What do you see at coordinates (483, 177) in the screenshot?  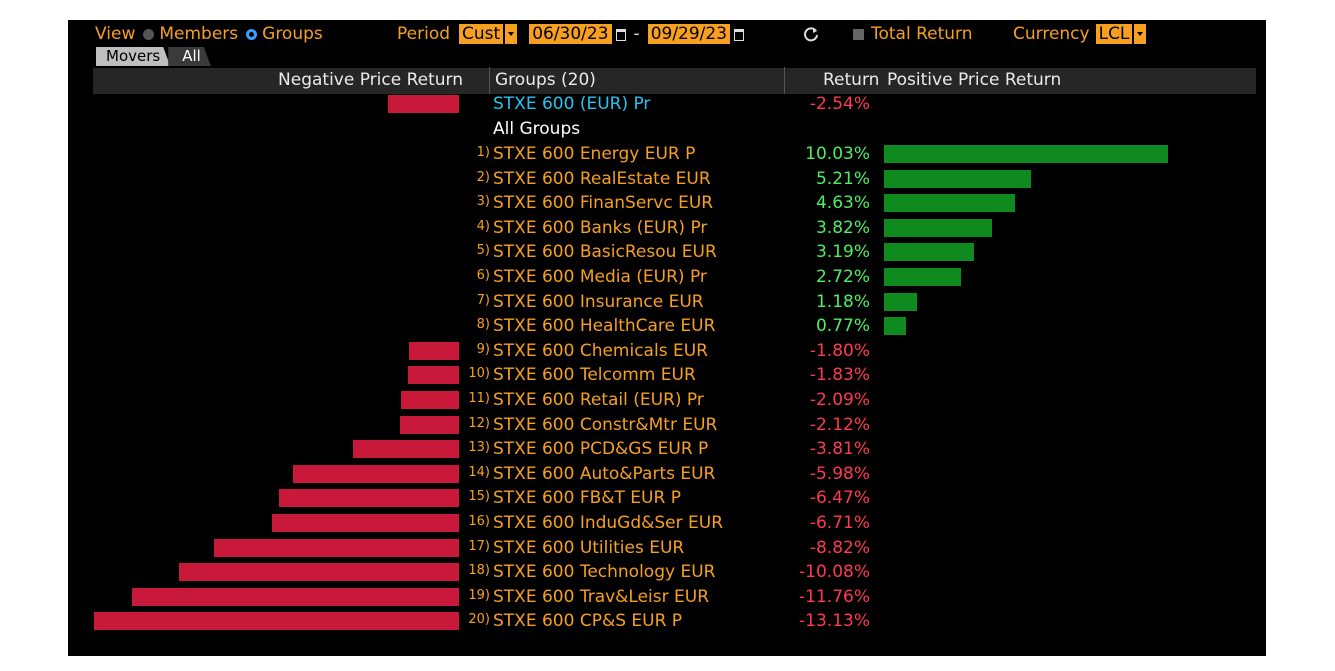 I see `row-number: 2)` at bounding box center [483, 177].